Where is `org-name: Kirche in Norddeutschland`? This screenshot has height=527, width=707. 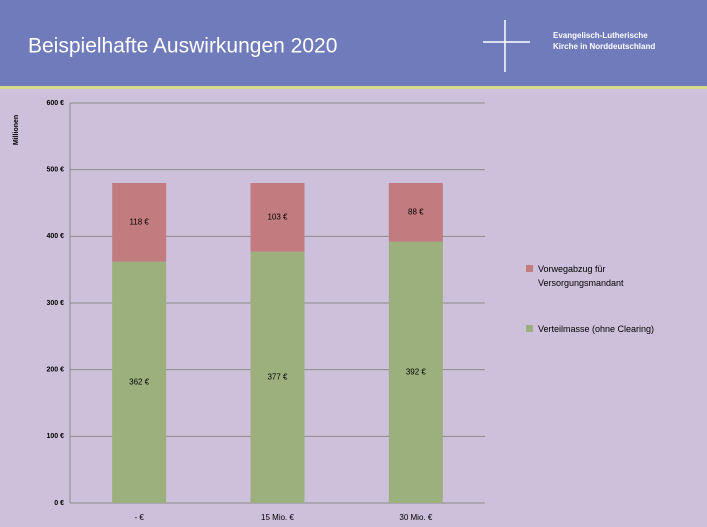
org-name: Kirche in Norddeutschland is located at coordinates (604, 46).